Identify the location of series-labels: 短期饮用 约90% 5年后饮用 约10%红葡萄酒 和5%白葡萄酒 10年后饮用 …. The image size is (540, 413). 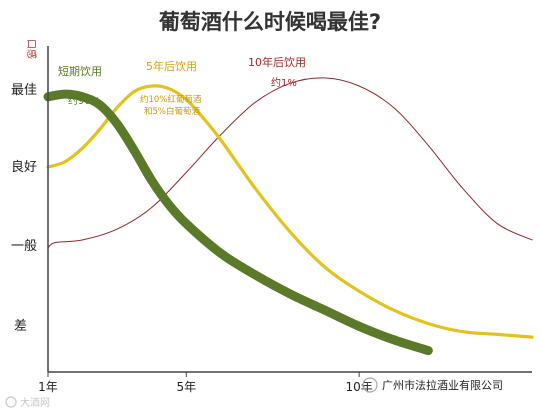
(182, 86).